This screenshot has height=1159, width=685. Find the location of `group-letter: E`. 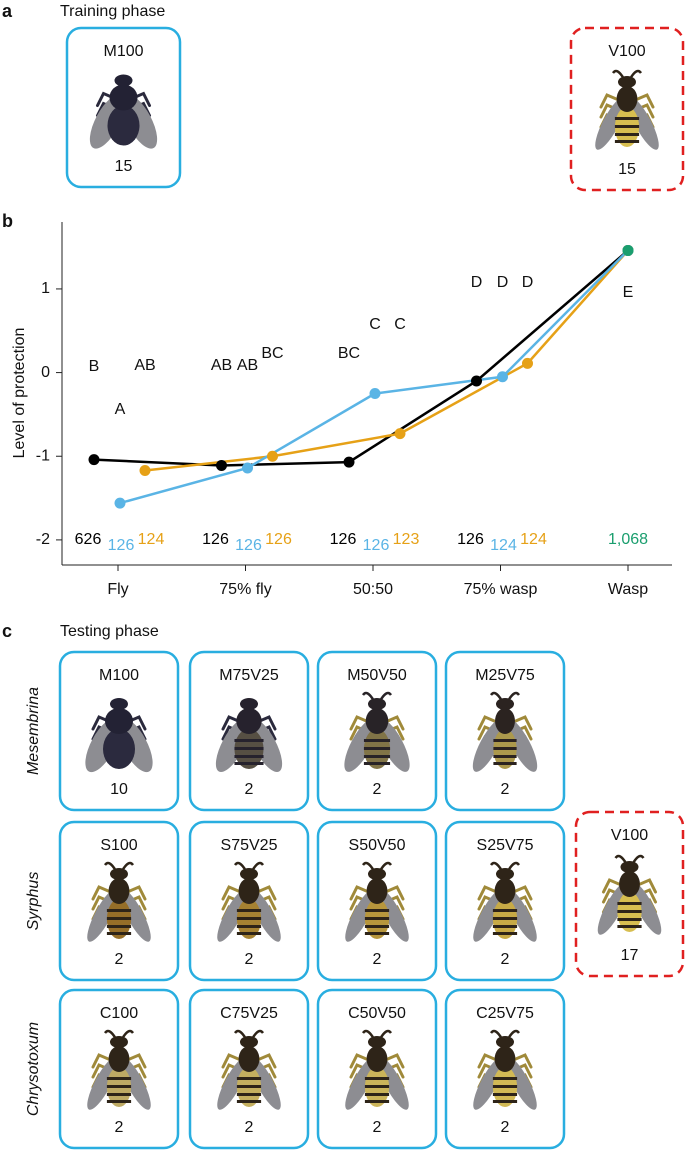

group-letter: E is located at coordinates (628, 292).